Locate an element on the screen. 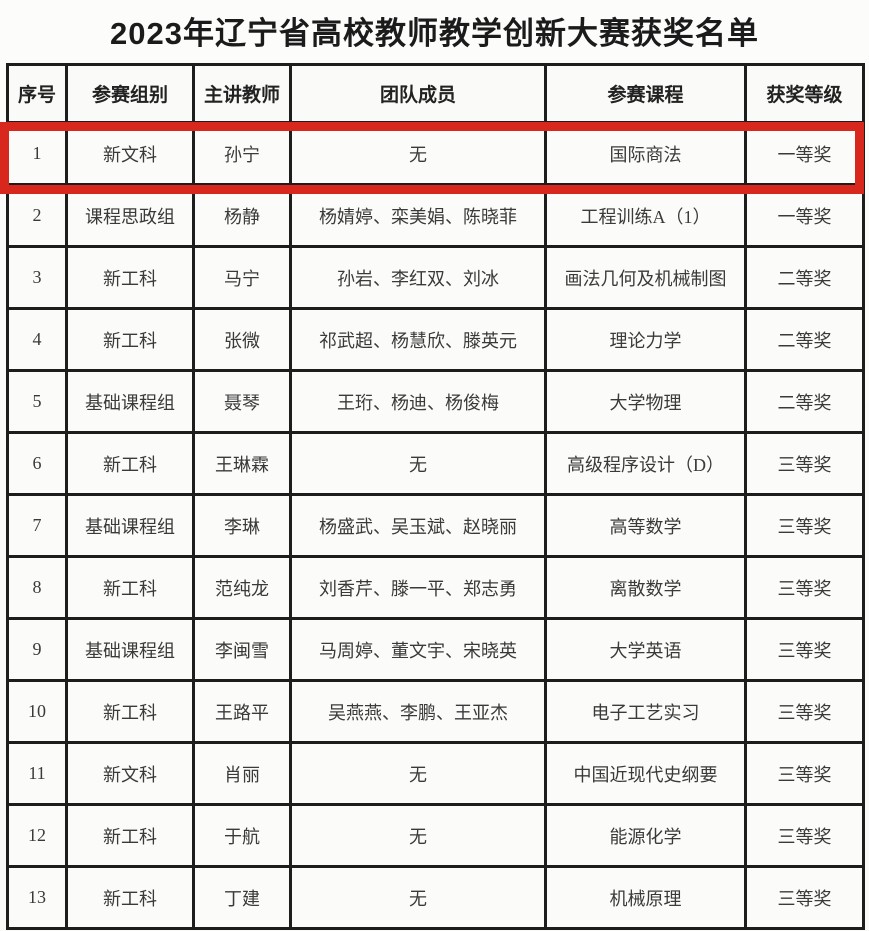 This screenshot has width=869, height=931. cell-teacher: 于航 is located at coordinates (242, 835).